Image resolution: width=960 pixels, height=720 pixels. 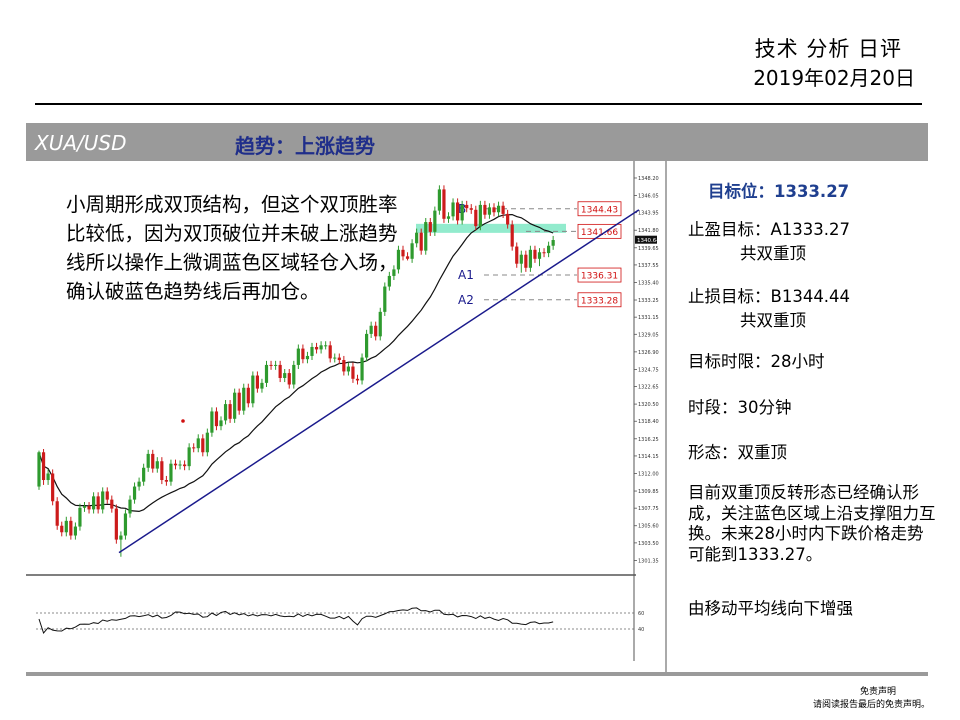 What do you see at coordinates (648, 457) in the screenshot?
I see `price-tick-label: 1314.15` at bounding box center [648, 457].